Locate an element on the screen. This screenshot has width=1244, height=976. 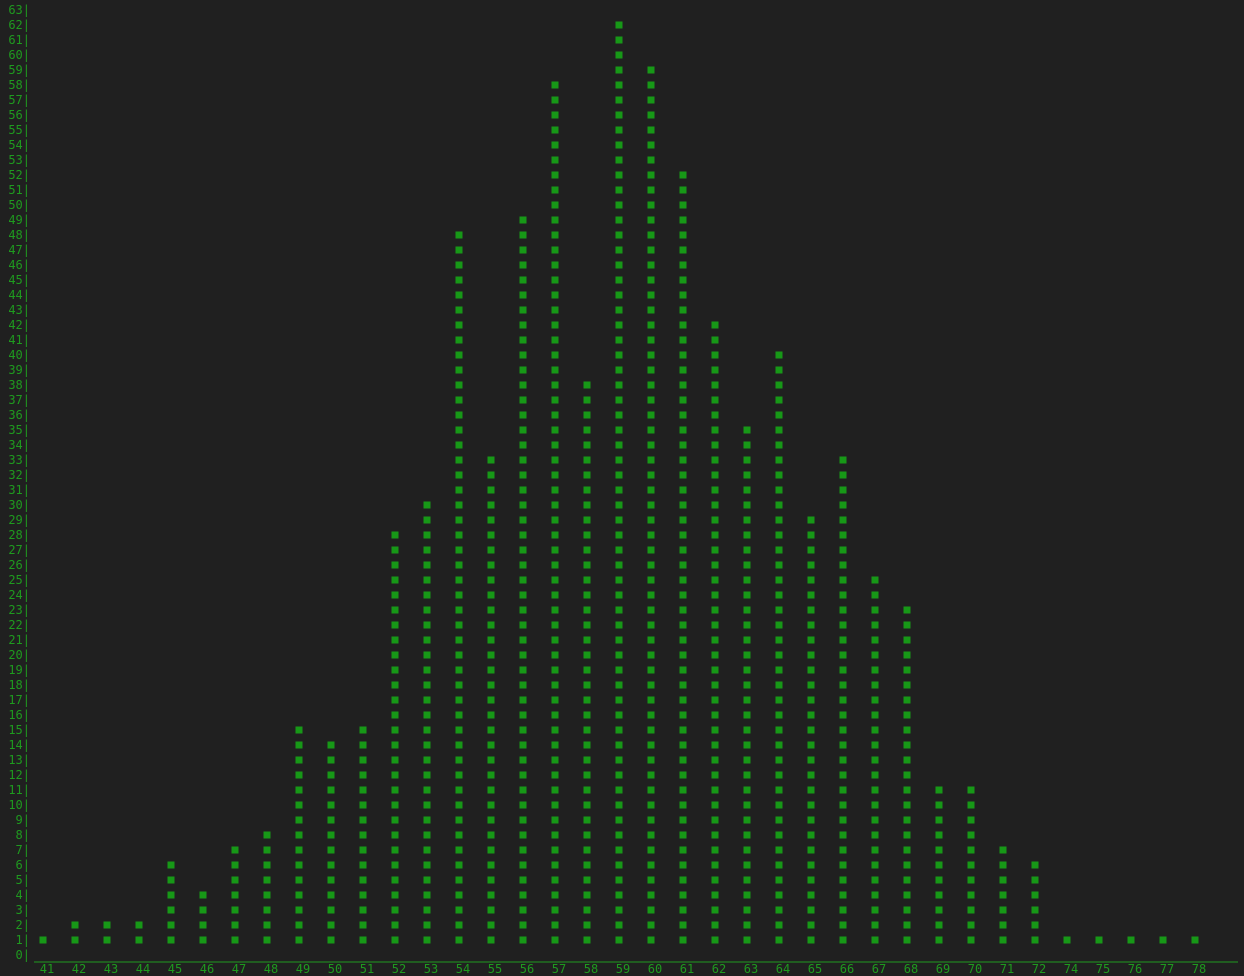
y-tick-label: 42| is located at coordinates (19, 325).